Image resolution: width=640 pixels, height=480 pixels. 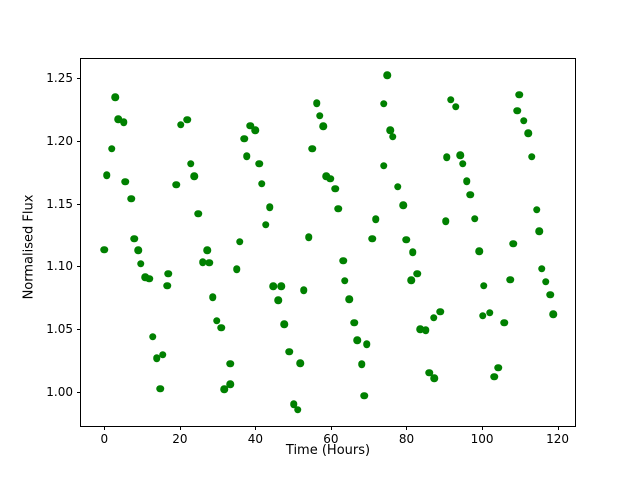 I want to click on x-tick-label: 20, so click(x=180, y=439).